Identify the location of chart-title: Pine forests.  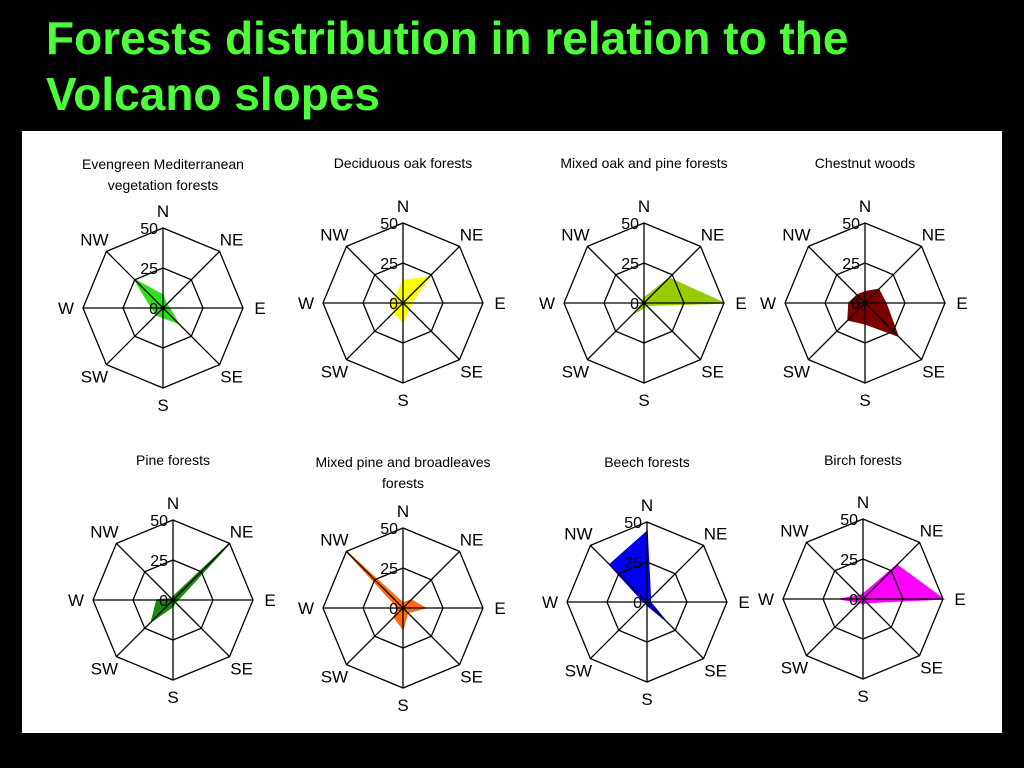
(173, 460).